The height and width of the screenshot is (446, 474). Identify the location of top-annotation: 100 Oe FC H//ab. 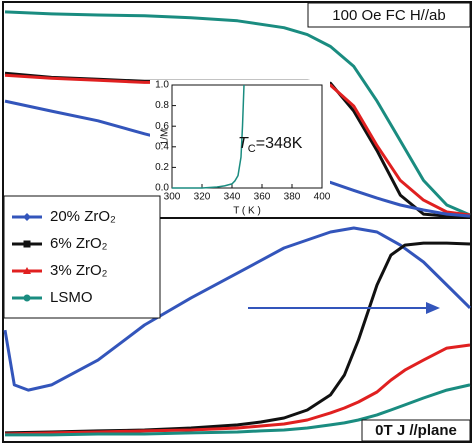
(388, 15).